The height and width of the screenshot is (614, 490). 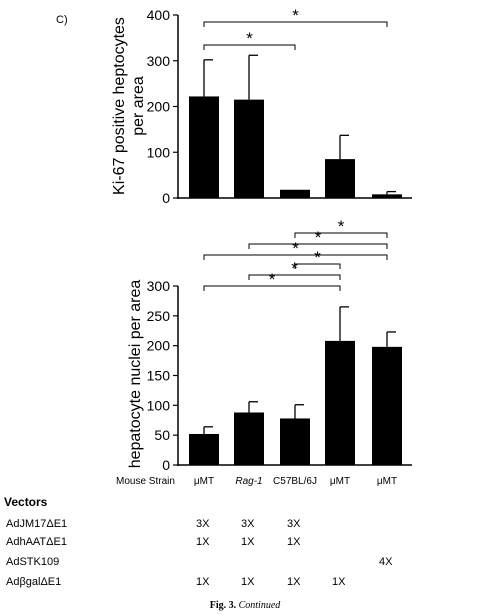 I want to click on vector-name-1: AdJM17ΔE1, so click(x=37, y=524).